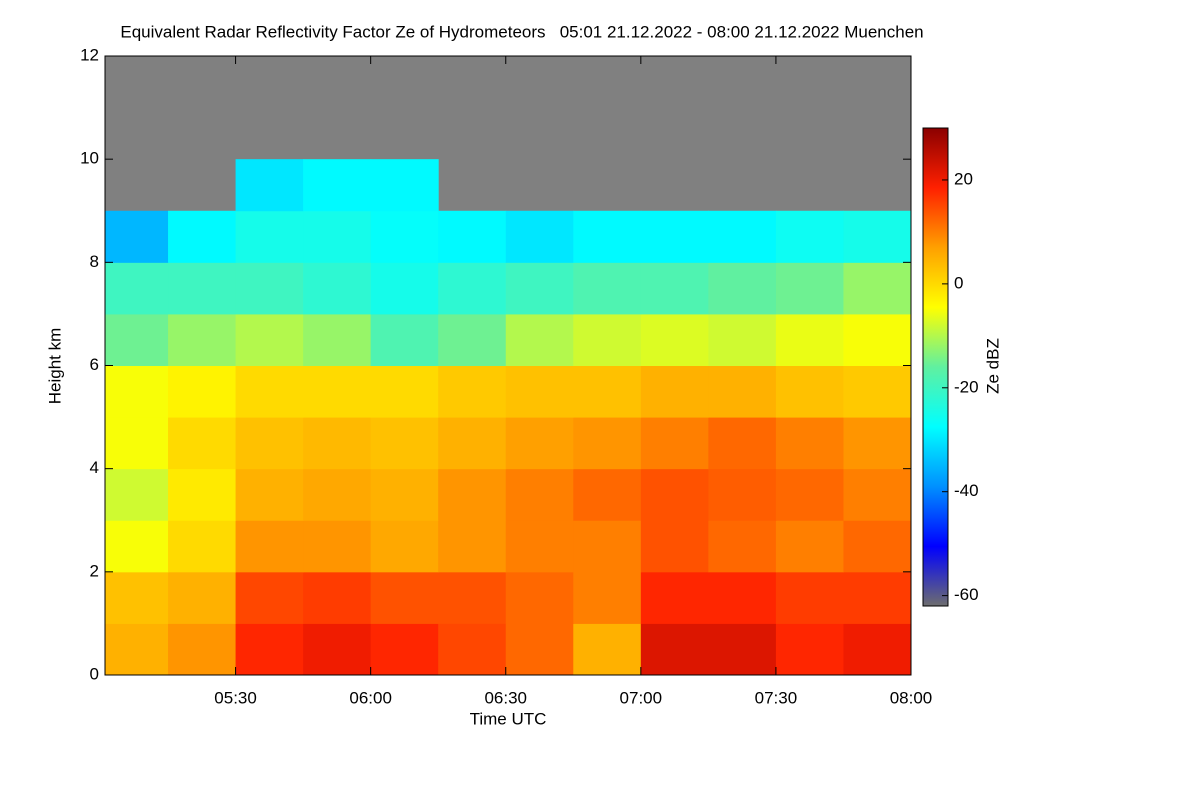  What do you see at coordinates (94, 261) in the screenshot?
I see `y-tick-label: 8` at bounding box center [94, 261].